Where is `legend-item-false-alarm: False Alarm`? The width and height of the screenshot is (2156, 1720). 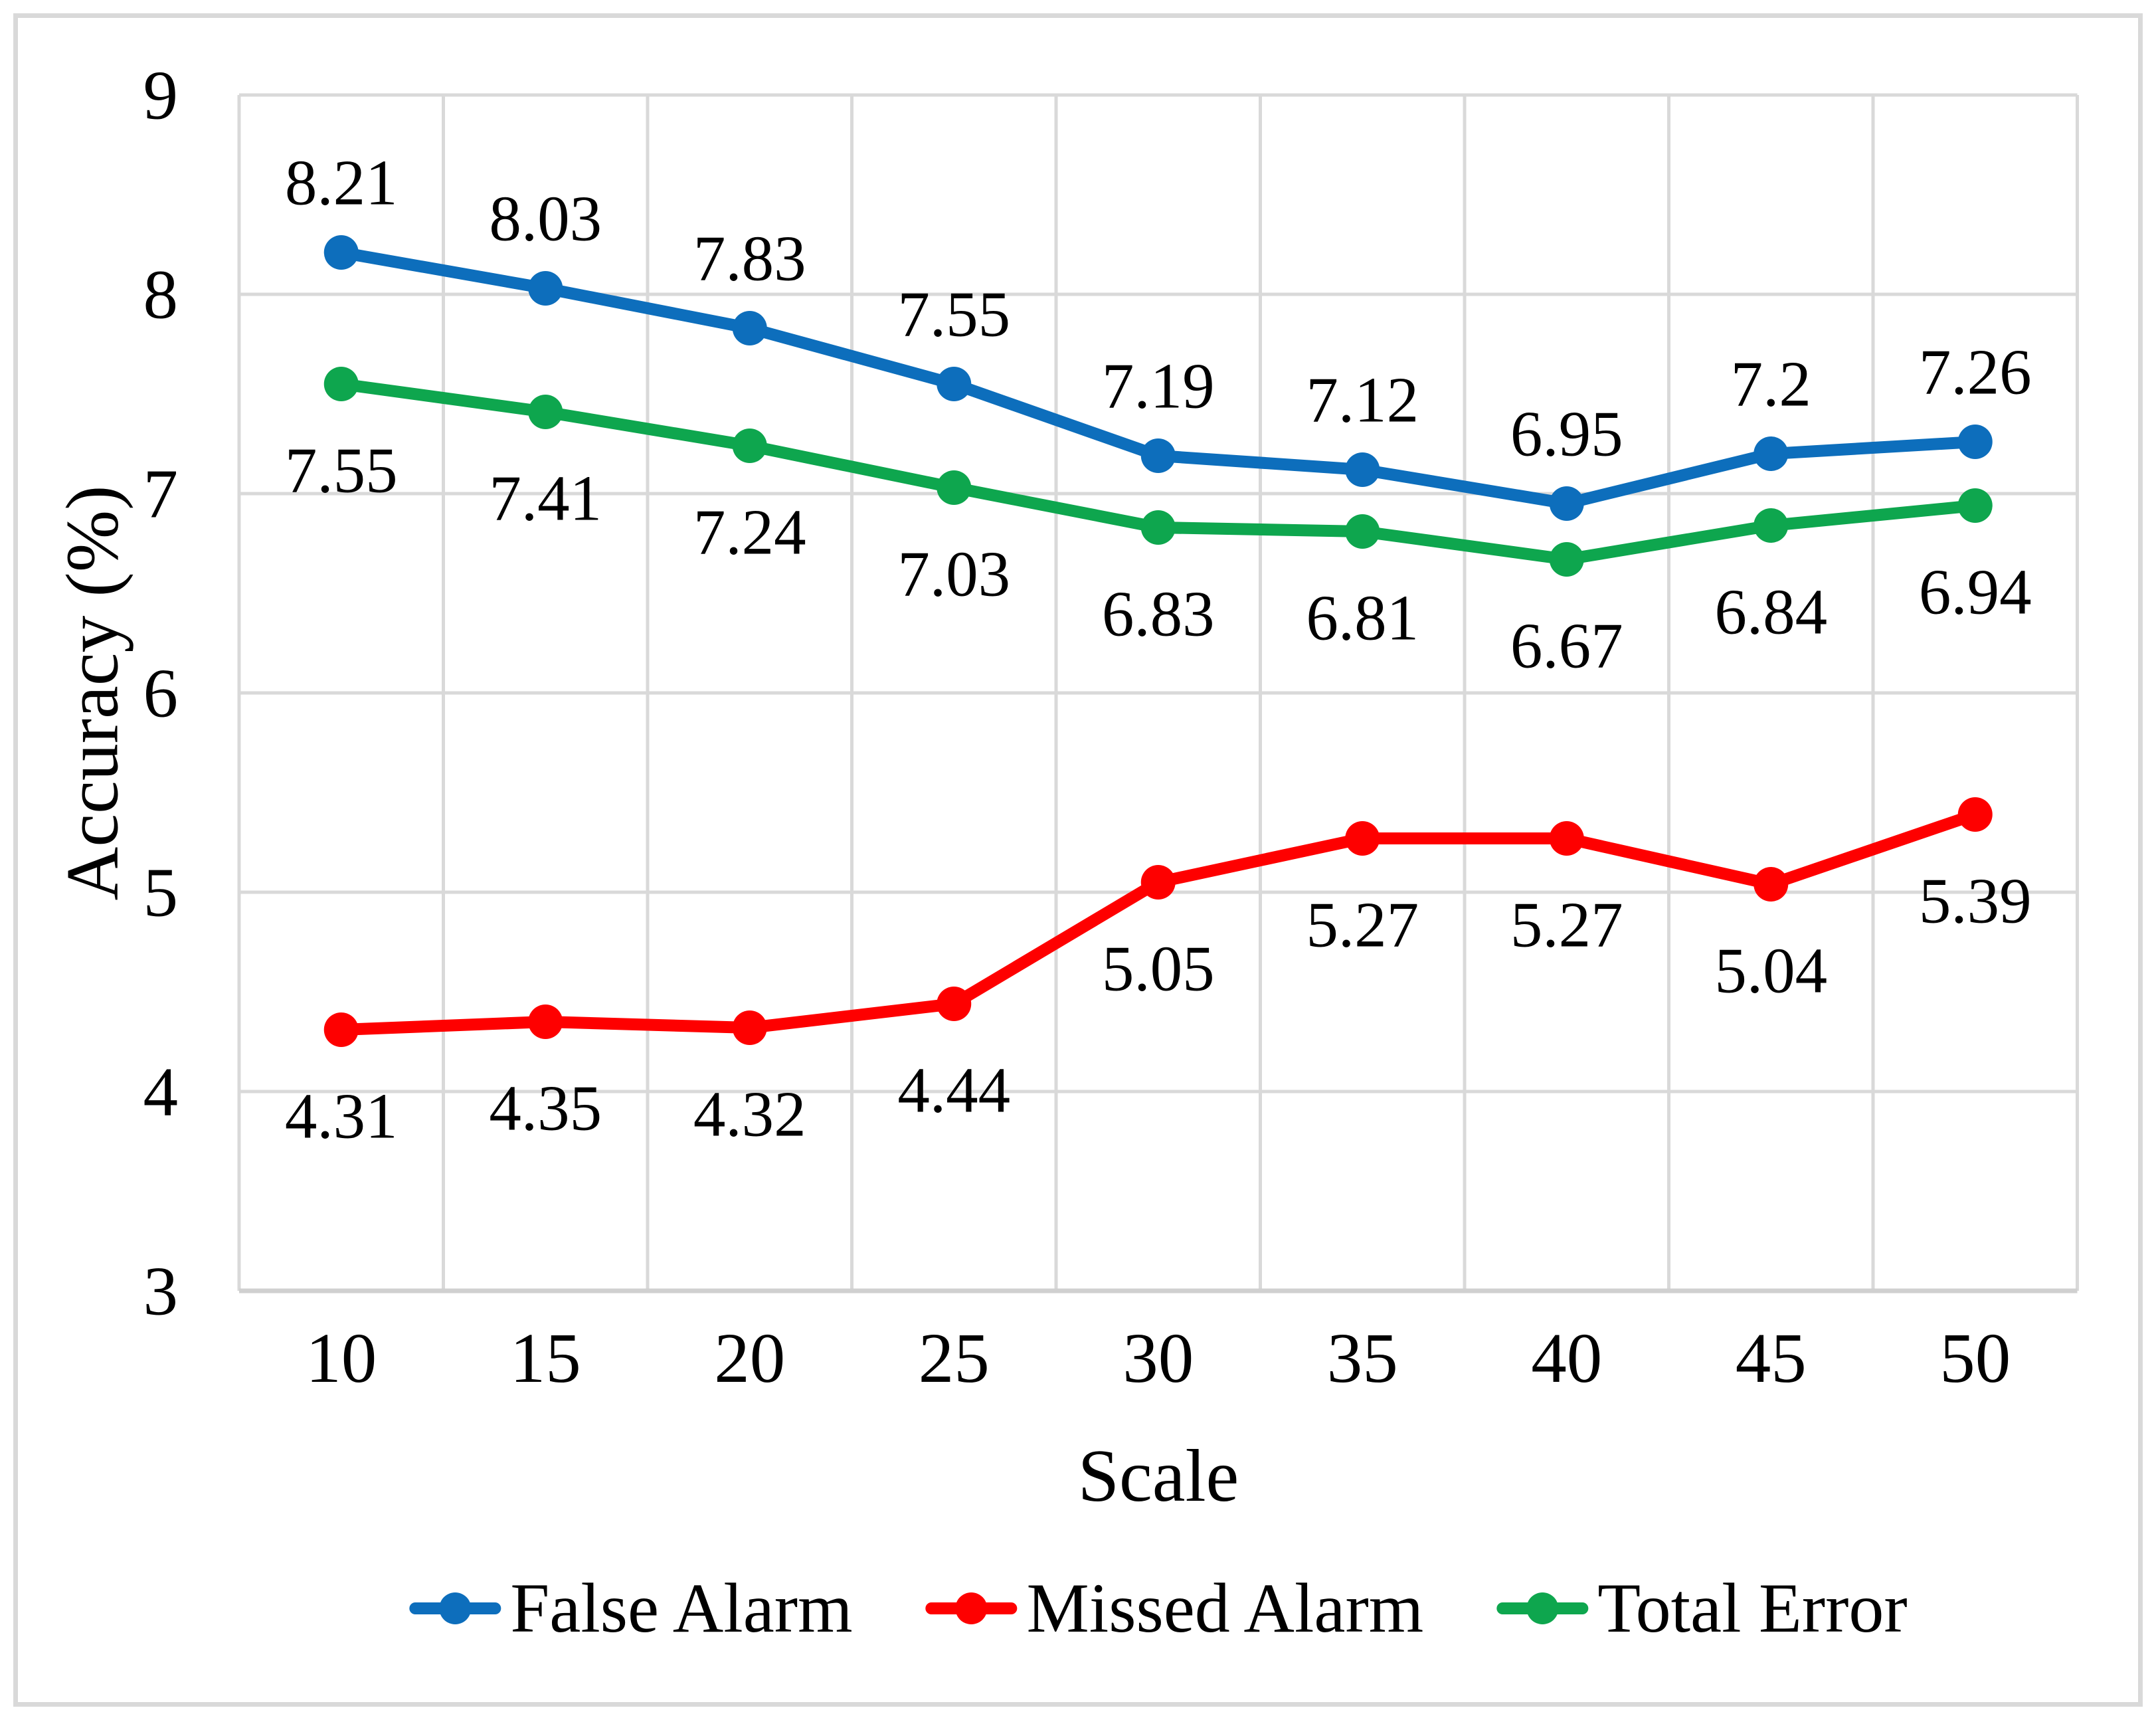
legend-item-false-alarm: False Alarm is located at coordinates (631, 1609).